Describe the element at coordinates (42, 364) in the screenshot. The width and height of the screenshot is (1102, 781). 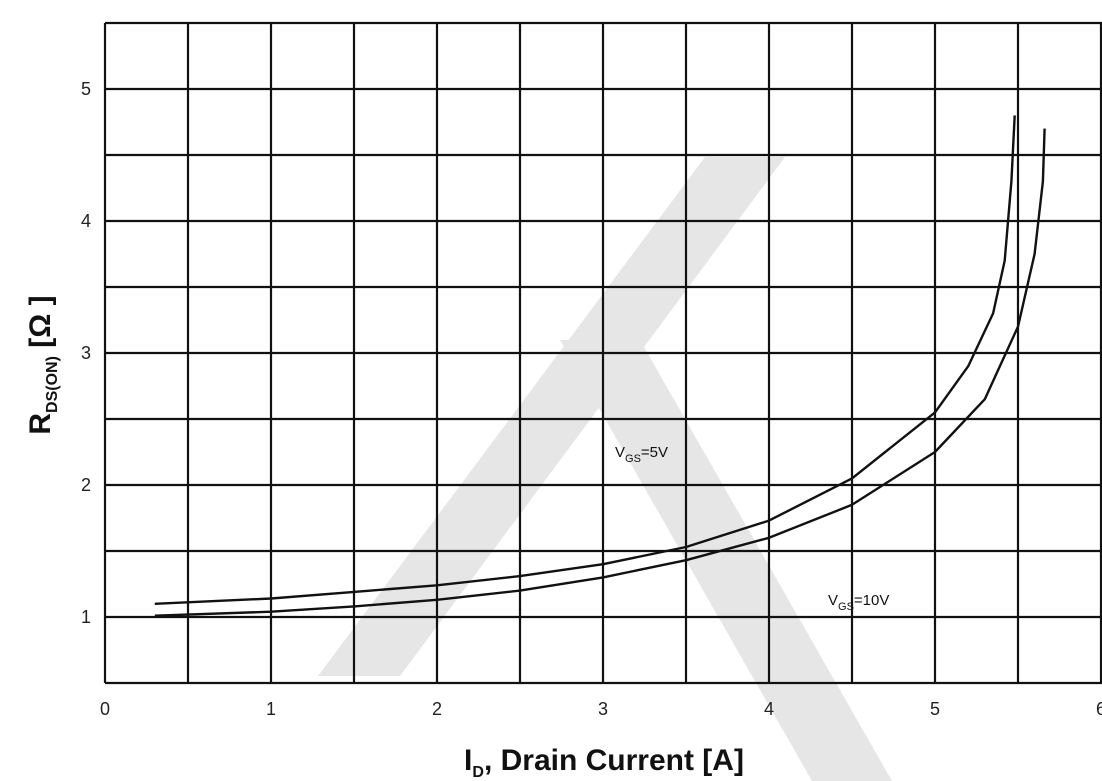
I see `y-axis-title: RDS(ON) [Ω ]` at that location.